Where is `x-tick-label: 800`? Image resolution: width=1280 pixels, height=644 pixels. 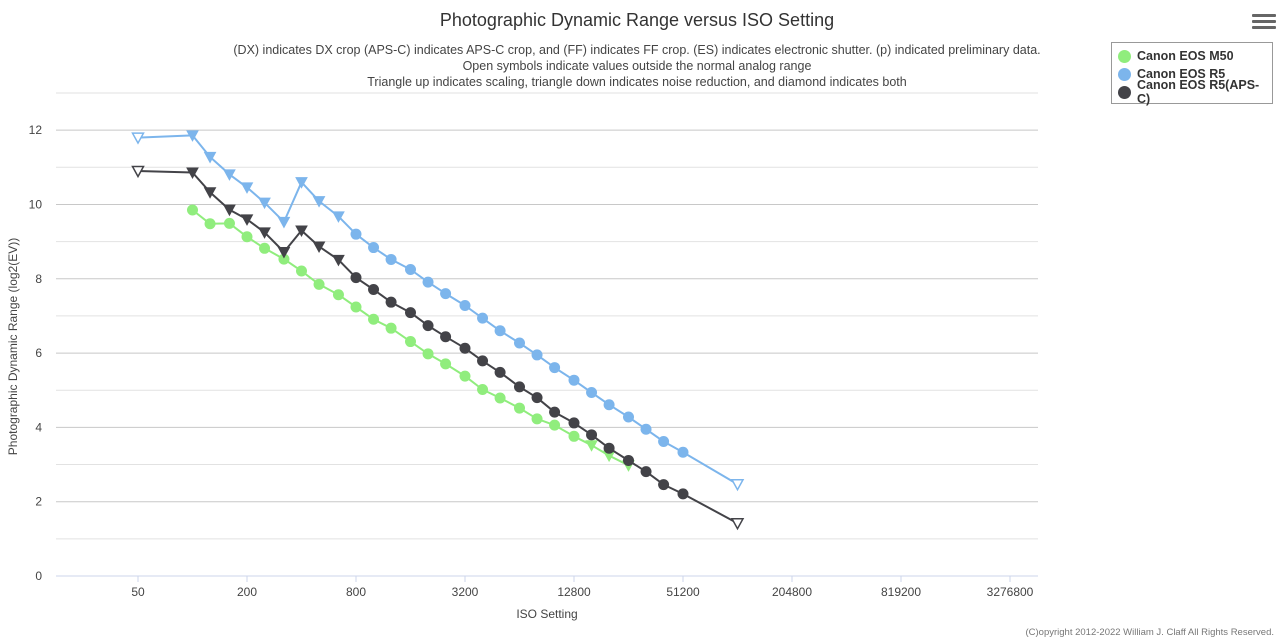
x-tick-label: 800 is located at coordinates (356, 592).